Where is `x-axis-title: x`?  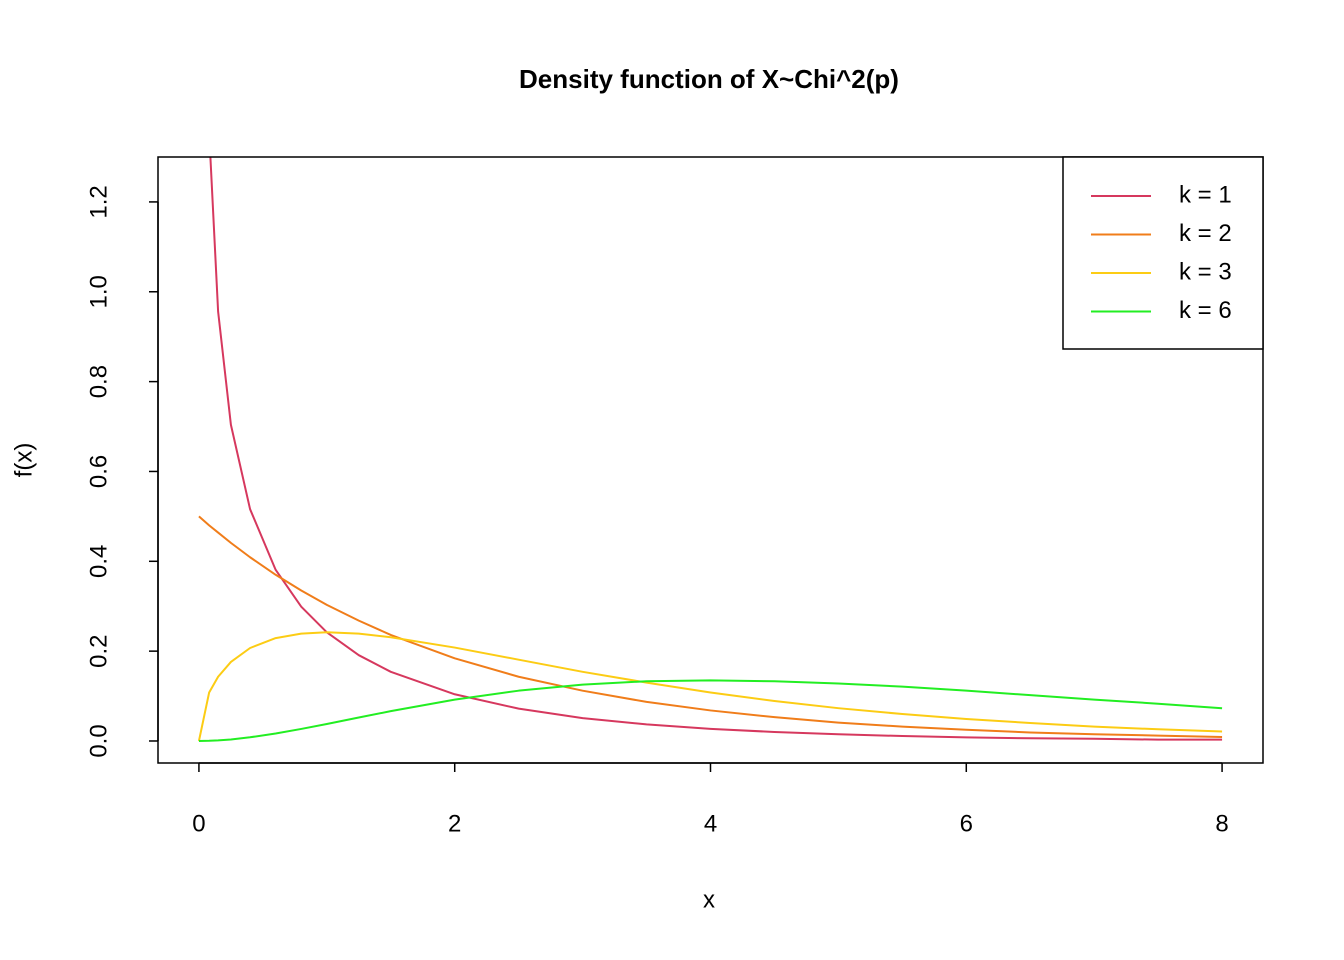 x-axis-title: x is located at coordinates (709, 899).